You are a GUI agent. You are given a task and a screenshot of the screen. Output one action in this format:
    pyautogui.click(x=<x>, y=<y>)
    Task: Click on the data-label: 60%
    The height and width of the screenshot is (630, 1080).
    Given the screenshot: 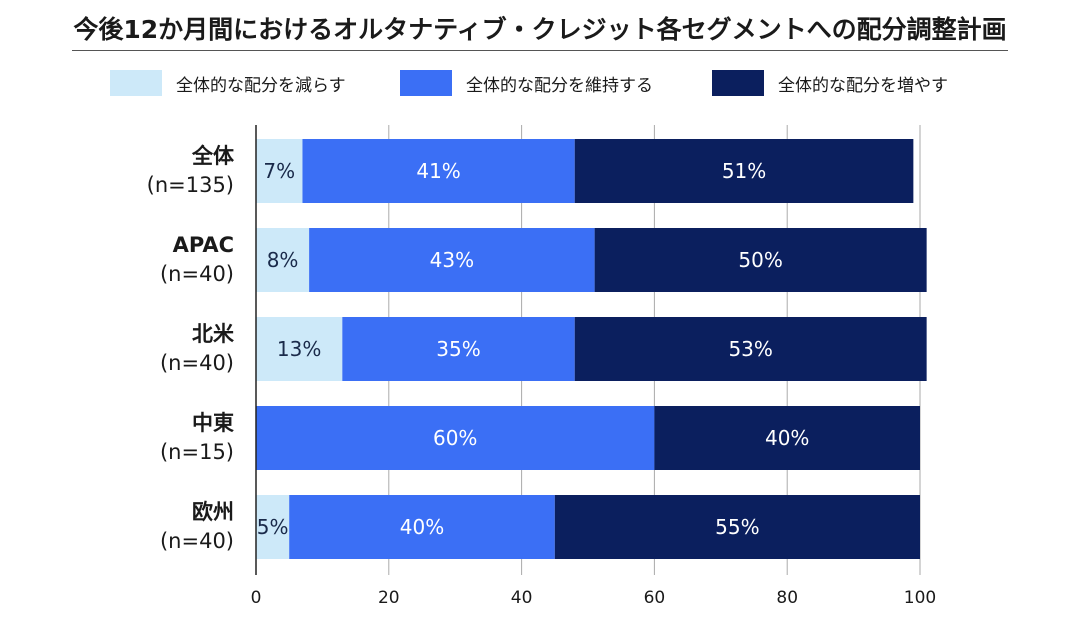 What is the action you would take?
    pyautogui.click(x=455, y=438)
    